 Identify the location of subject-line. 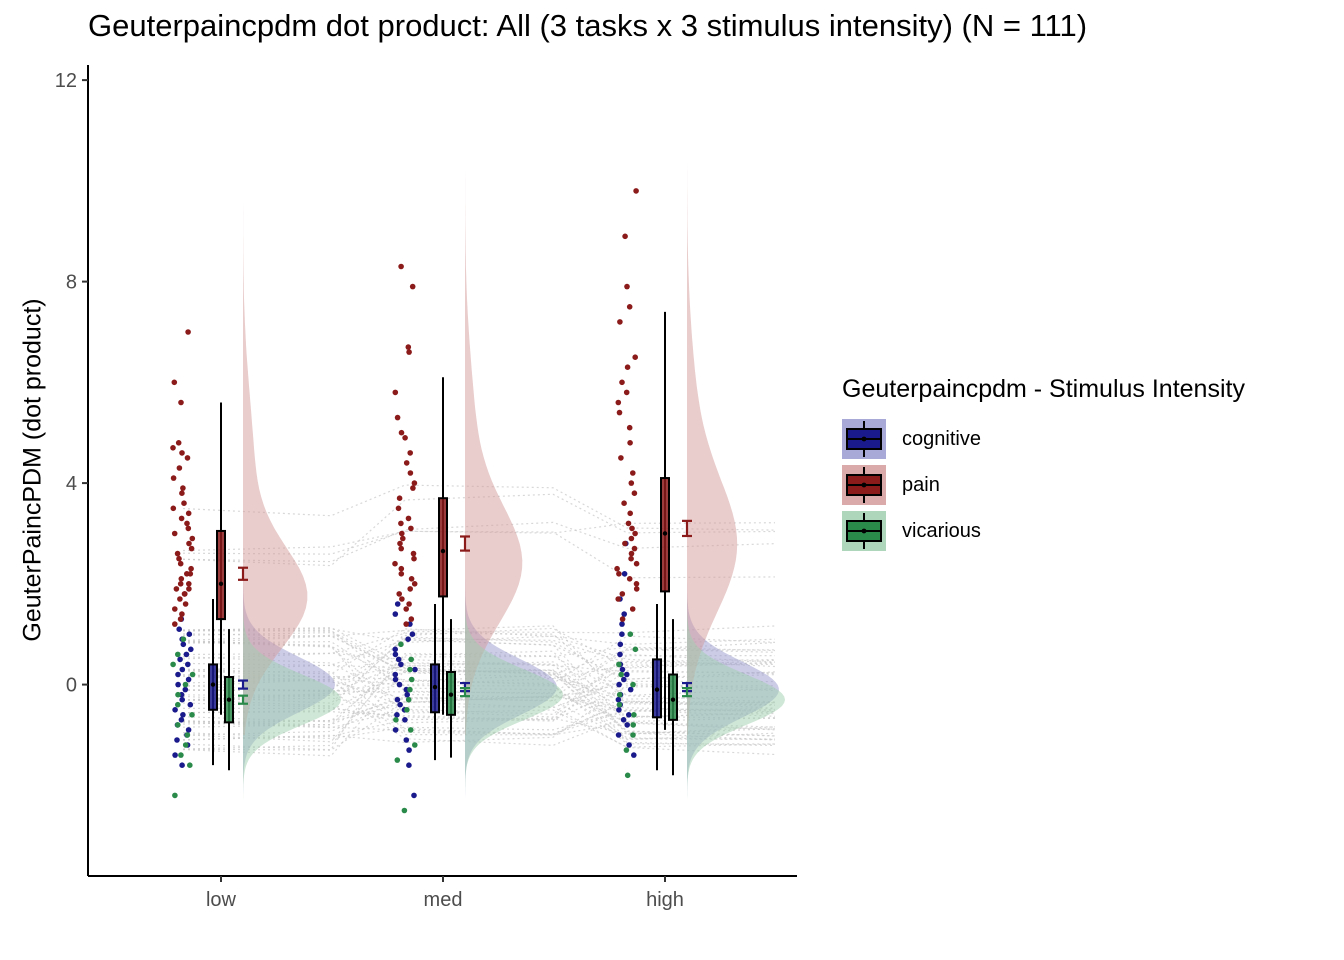
(479, 507).